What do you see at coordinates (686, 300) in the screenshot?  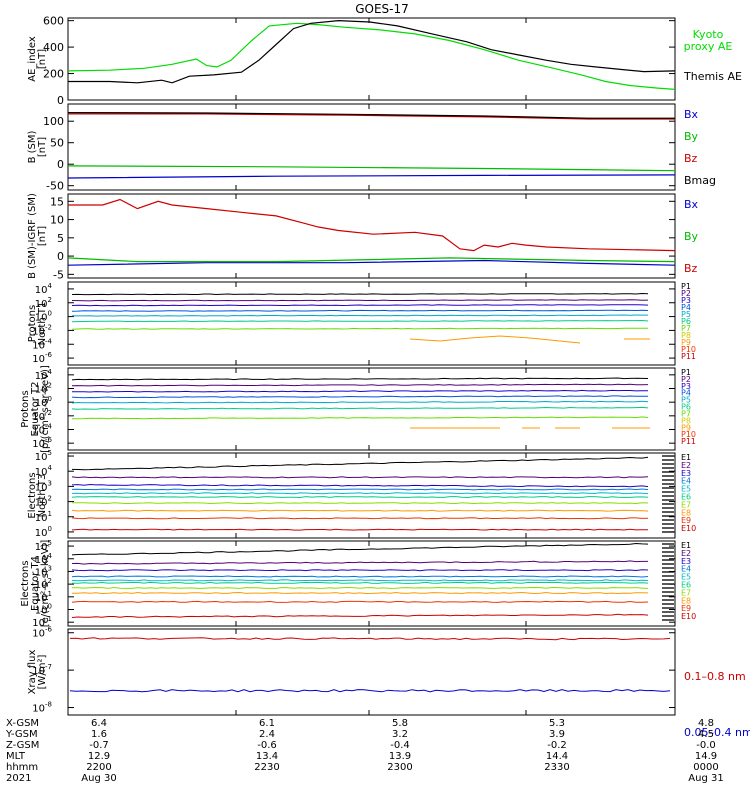 I see `legend-label: P3` at bounding box center [686, 300].